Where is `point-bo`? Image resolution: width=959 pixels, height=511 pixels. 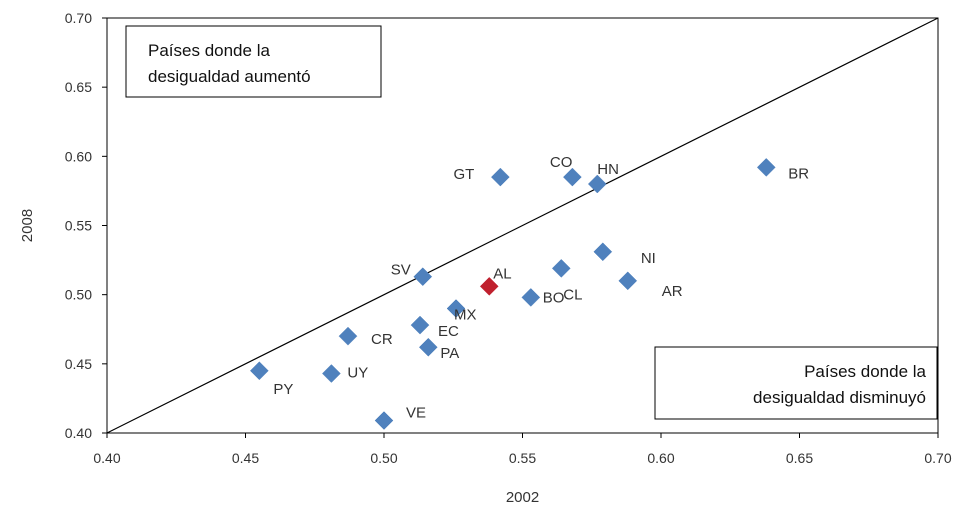 point-bo is located at coordinates (531, 297).